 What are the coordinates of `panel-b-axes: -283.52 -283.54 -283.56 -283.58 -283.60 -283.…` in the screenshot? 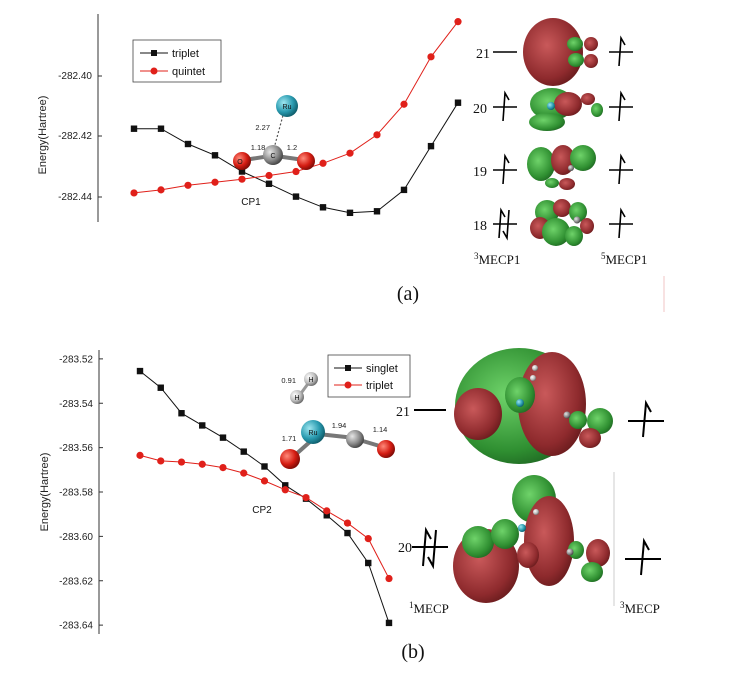 It's located at (71, 492).